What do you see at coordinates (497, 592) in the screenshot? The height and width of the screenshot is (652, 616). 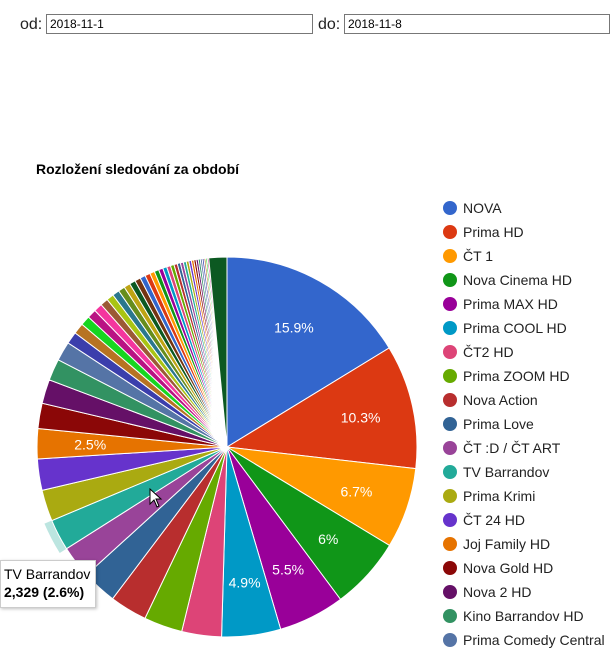 I see `legend-label-nova-2-hd: Nova 2 HD` at bounding box center [497, 592].